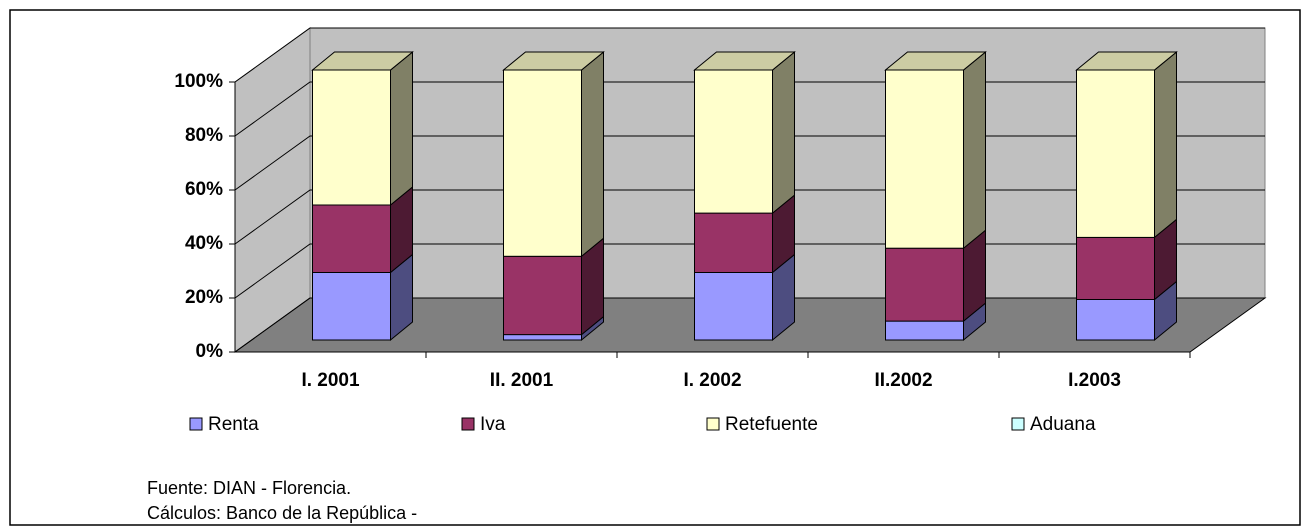  Describe the element at coordinates (204, 297) in the screenshot. I see `y-tick-label: 20%` at that location.